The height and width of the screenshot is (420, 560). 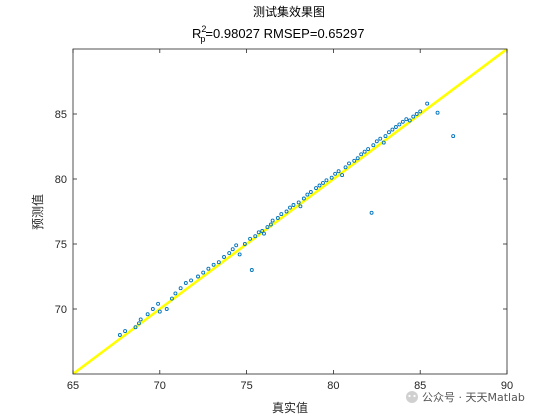 I want to click on subtitle-r: R, so click(x=196, y=33).